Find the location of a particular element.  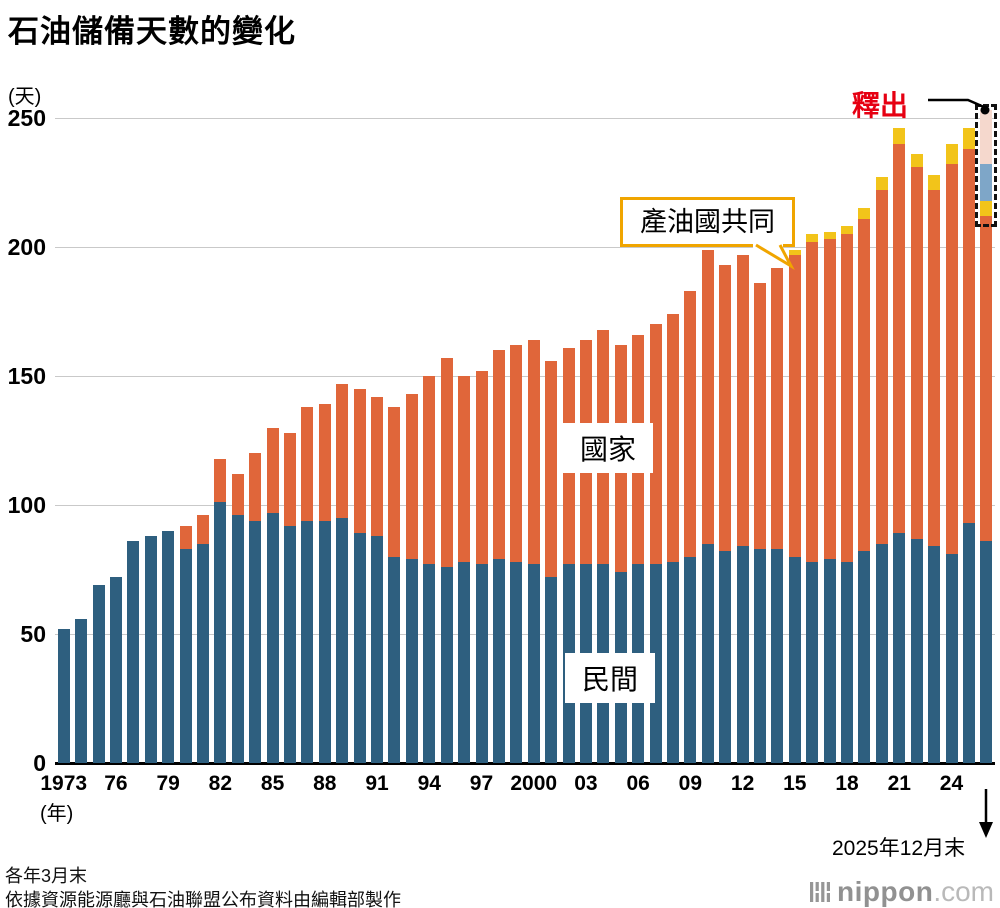

bar-2009 is located at coordinates (690, 526).